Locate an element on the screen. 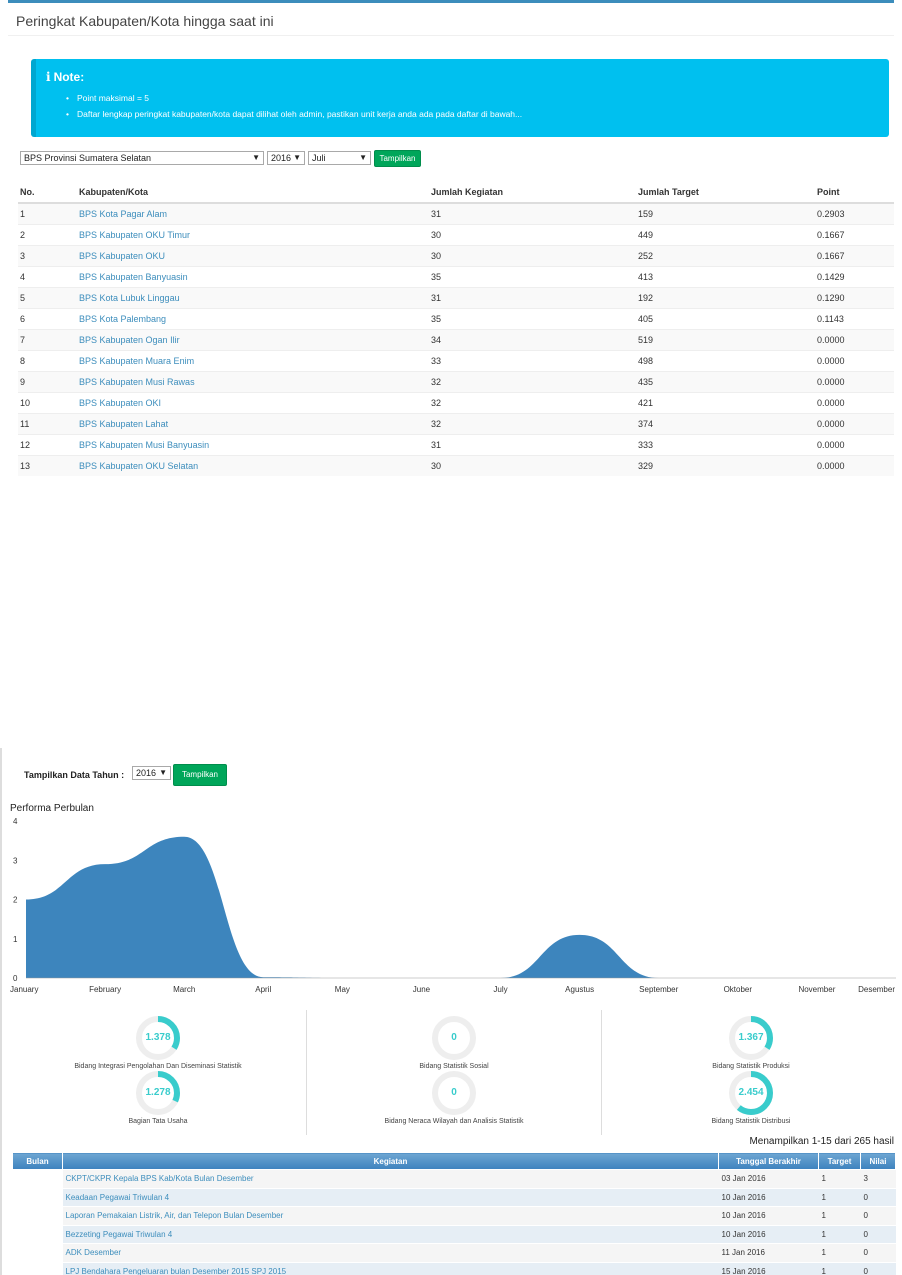 Image resolution: width=902 pixels, height=1275 pixels. table-cell: 6 is located at coordinates (47, 318).